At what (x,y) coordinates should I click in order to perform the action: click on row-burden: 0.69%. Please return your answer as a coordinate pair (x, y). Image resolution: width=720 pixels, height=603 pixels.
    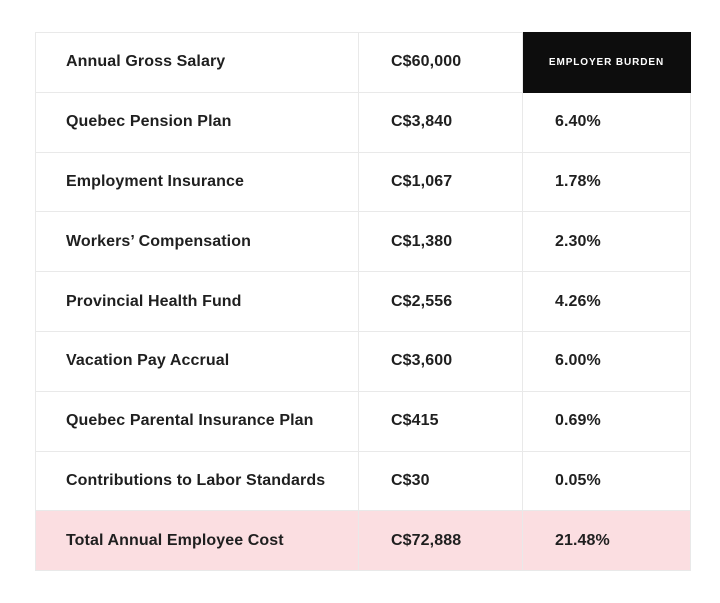
    Looking at the image, I should click on (606, 421).